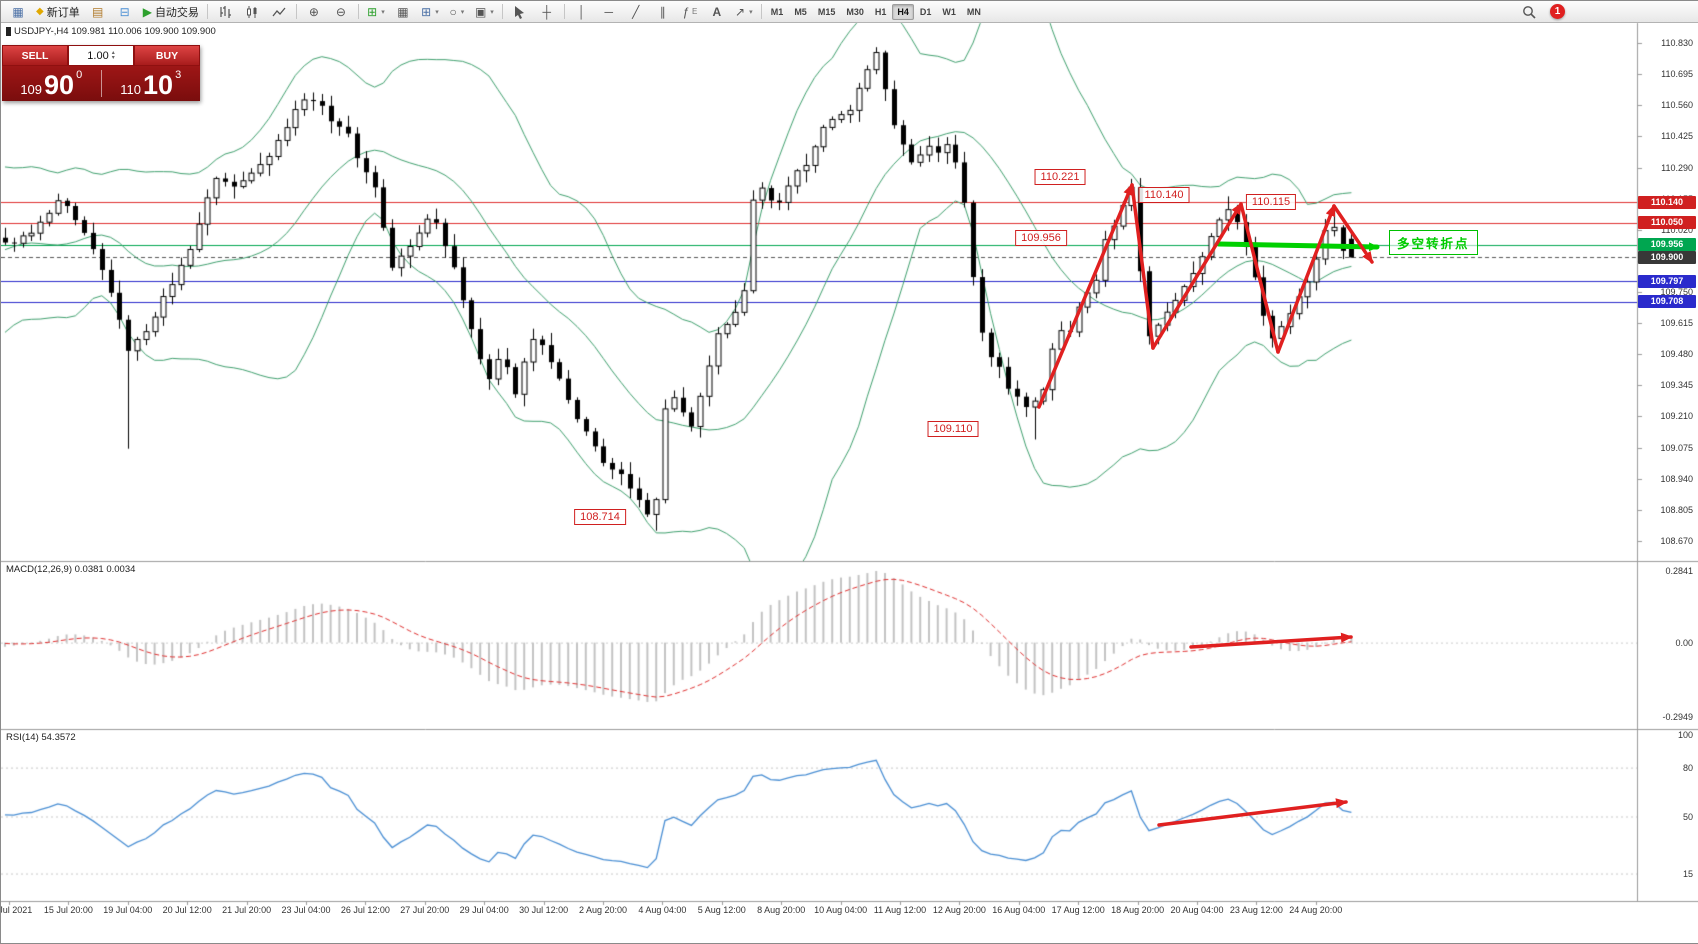  I want to click on autotrade-icon: ▶, so click(147, 11).